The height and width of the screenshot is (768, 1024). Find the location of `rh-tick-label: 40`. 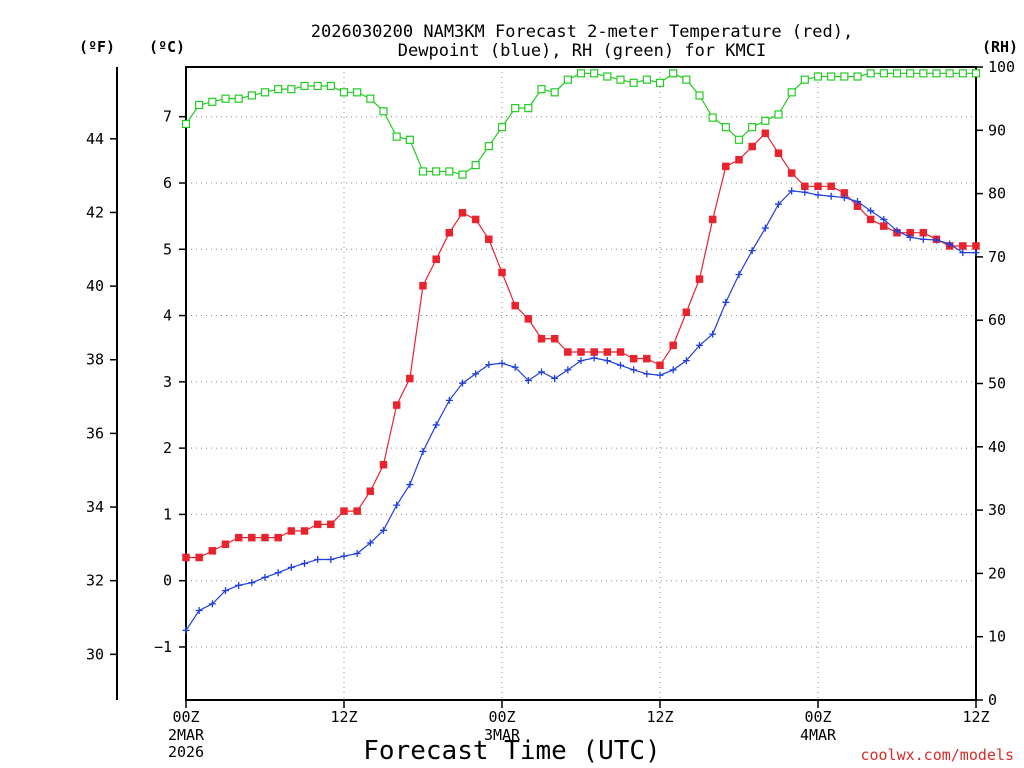

rh-tick-label: 40 is located at coordinates (997, 447).